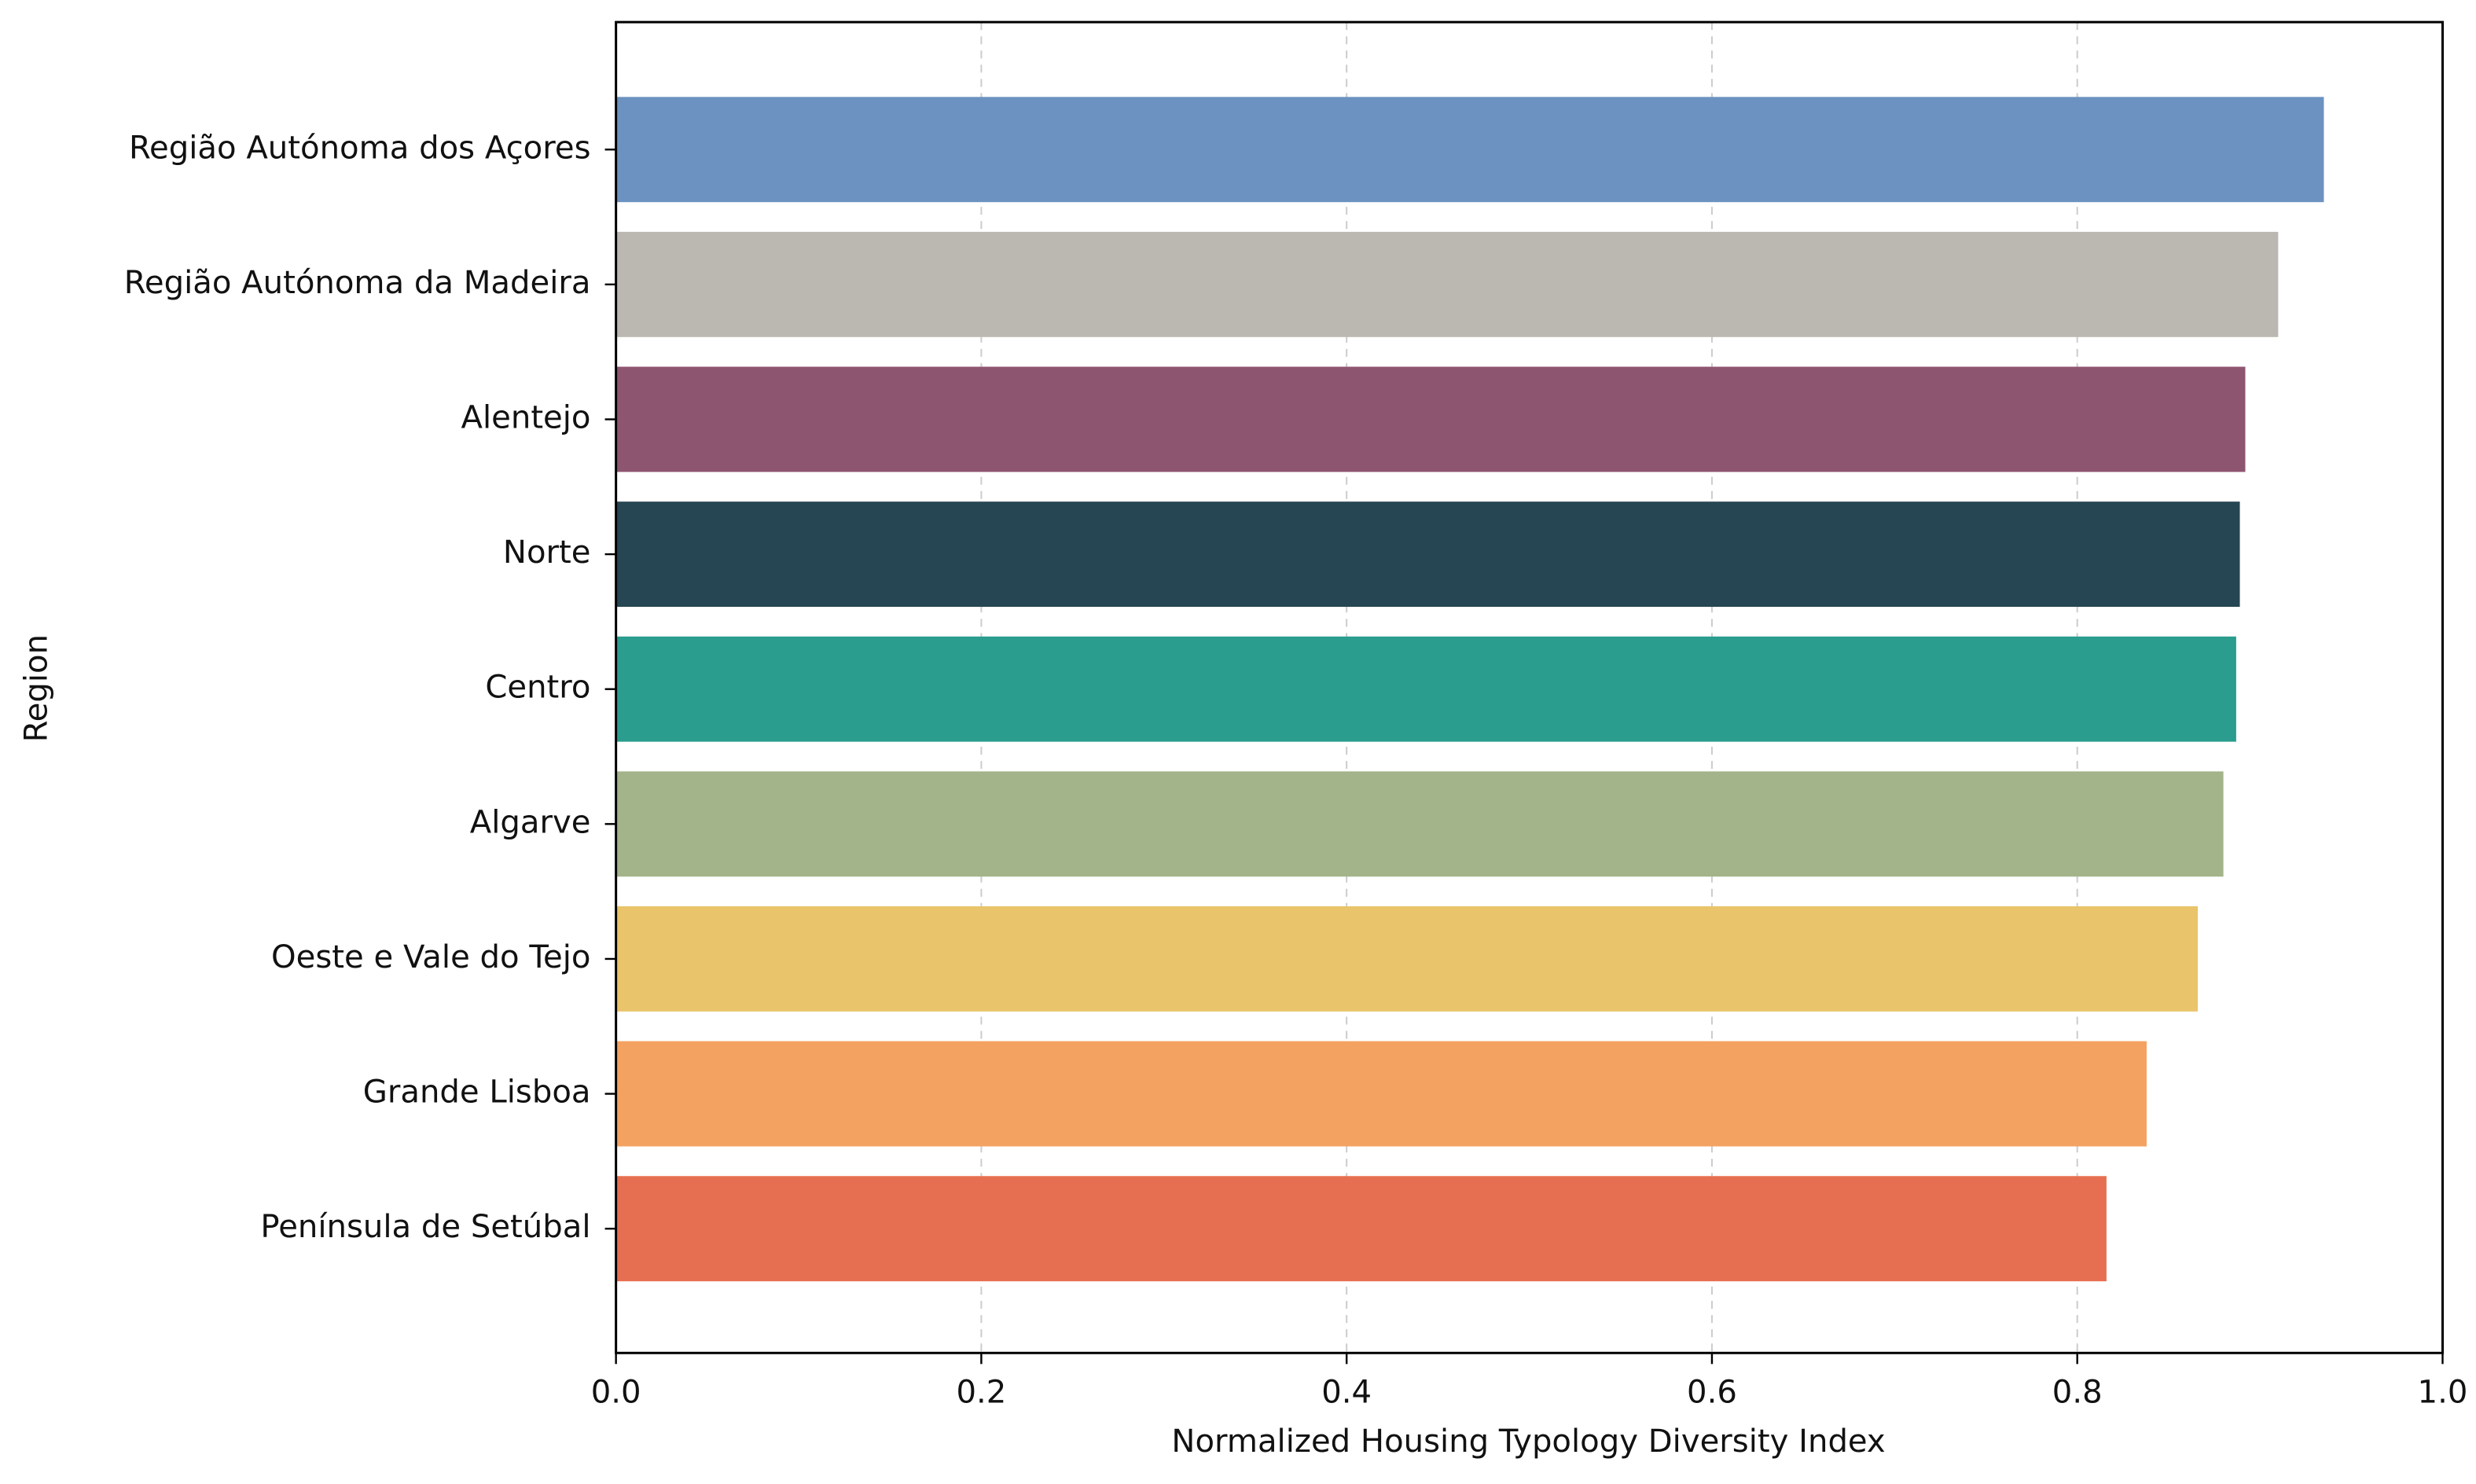 The image size is (2476, 1484). I want to click on x-tick-label: 0.6, so click(1712, 1393).